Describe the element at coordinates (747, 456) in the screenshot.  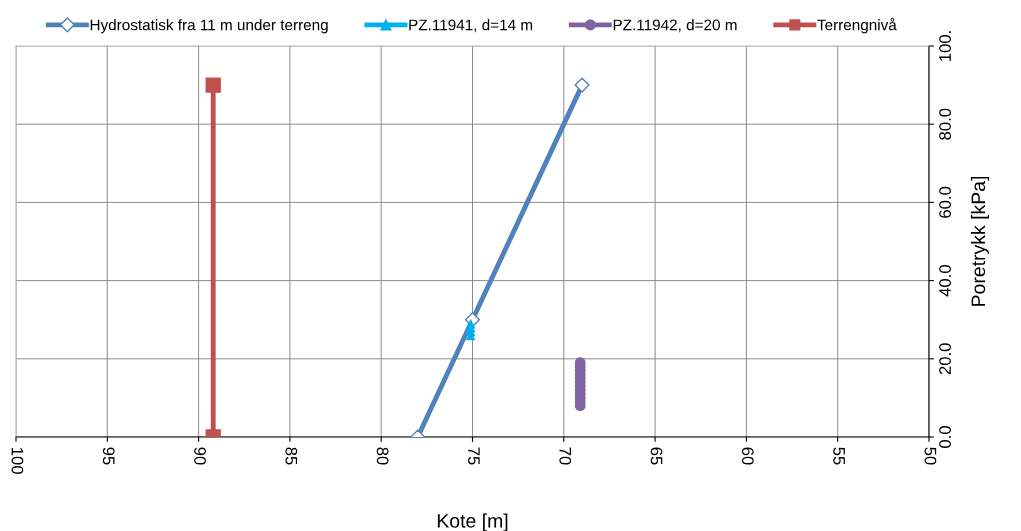
I see `x-tick-label: 60` at that location.